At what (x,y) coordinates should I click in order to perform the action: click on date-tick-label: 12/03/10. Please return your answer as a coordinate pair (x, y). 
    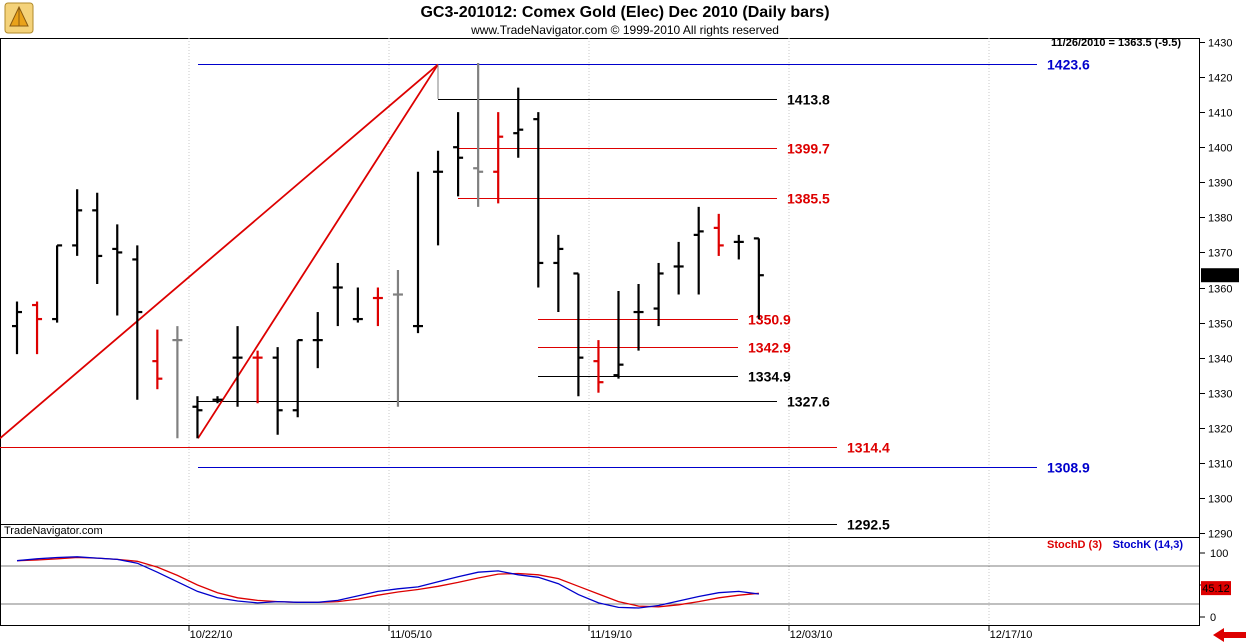
    Looking at the image, I should click on (811, 635).